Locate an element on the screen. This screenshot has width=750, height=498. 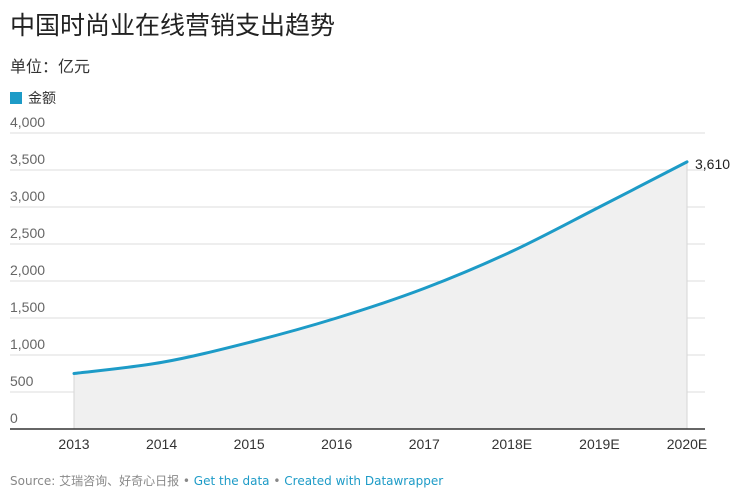
y-tick-label: 1,000 is located at coordinates (27, 344).